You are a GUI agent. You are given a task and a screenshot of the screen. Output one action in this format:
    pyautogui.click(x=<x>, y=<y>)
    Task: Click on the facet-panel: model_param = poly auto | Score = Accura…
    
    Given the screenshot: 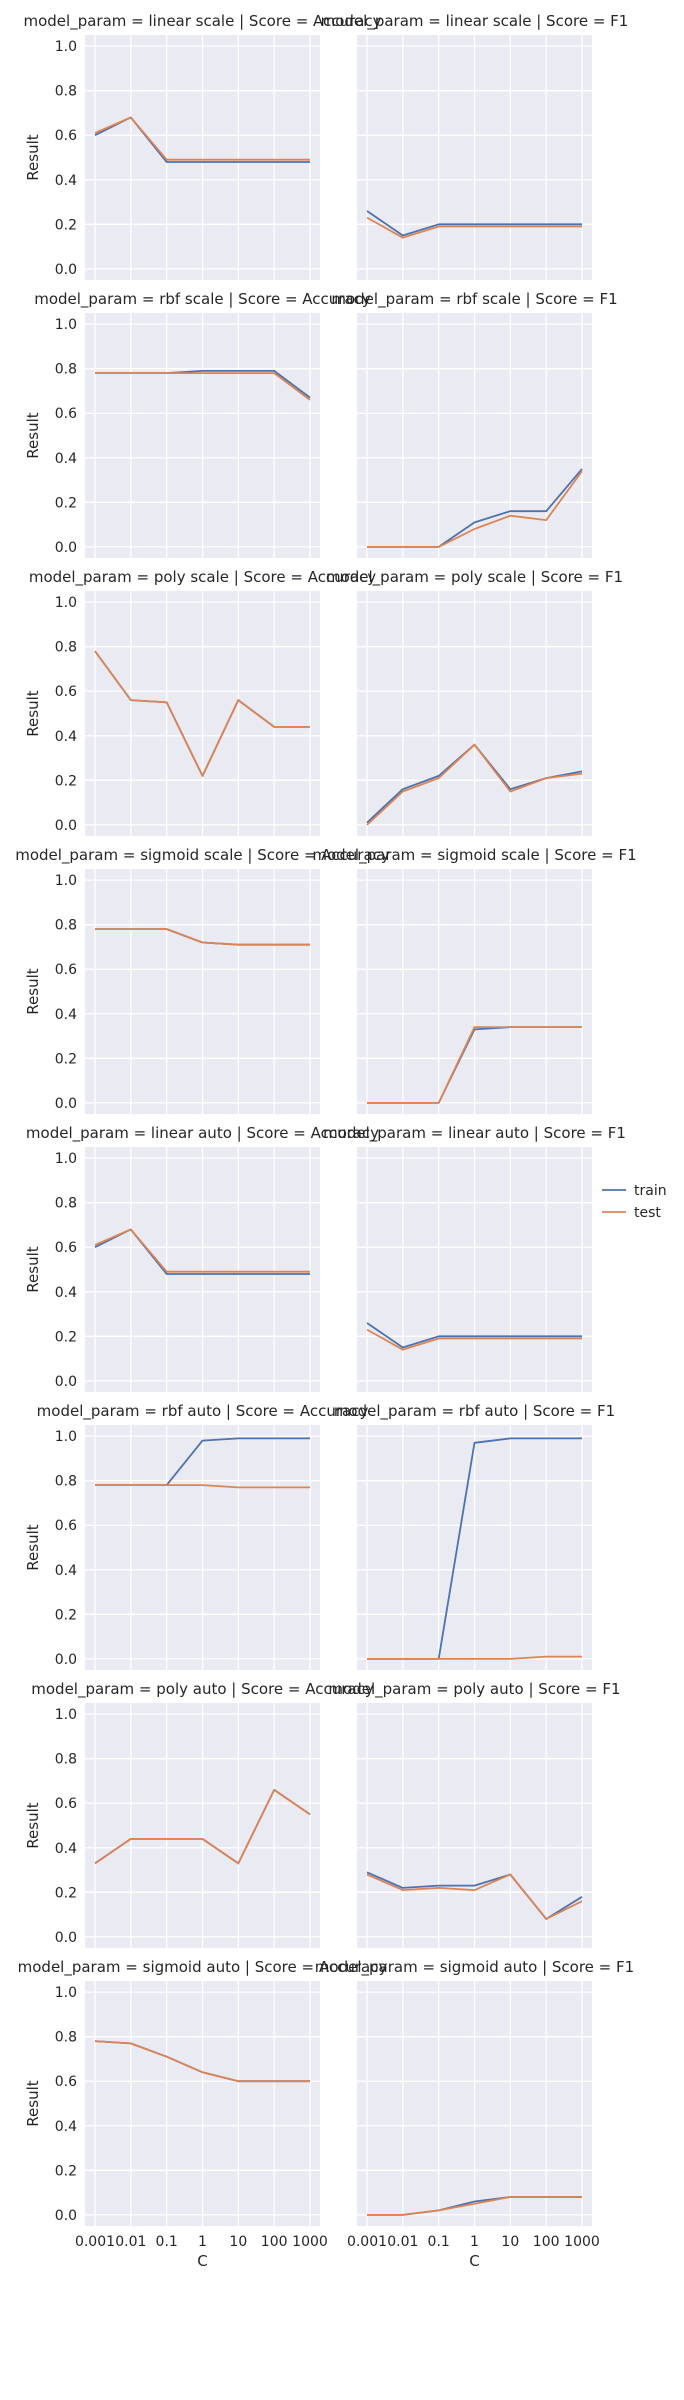 What is the action you would take?
    pyautogui.click(x=199, y=1814)
    